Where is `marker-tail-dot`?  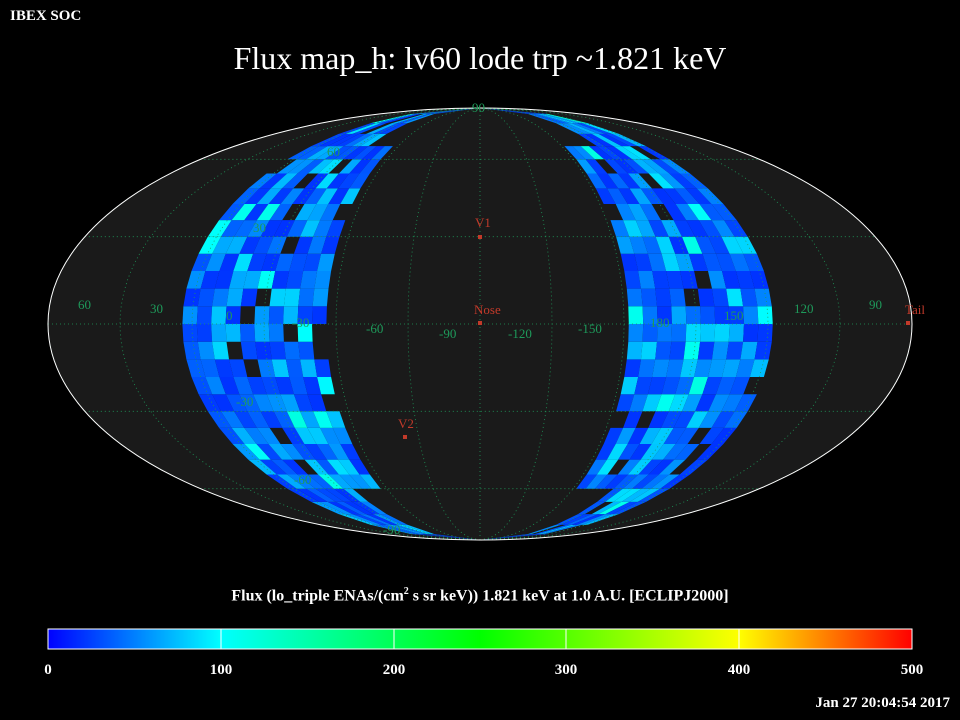
marker-tail-dot is located at coordinates (908, 323).